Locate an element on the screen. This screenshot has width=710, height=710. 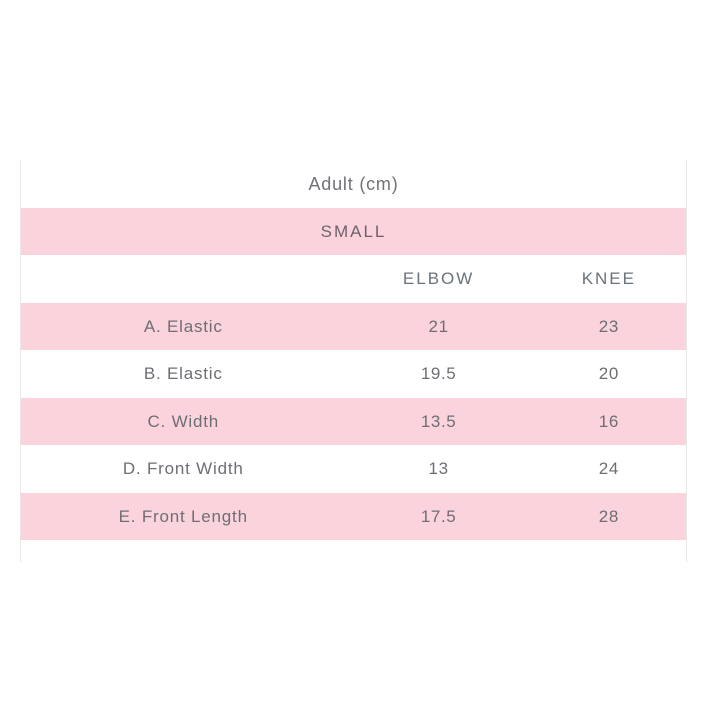
chart-title: Adult (cm) is located at coordinates (353, 183).